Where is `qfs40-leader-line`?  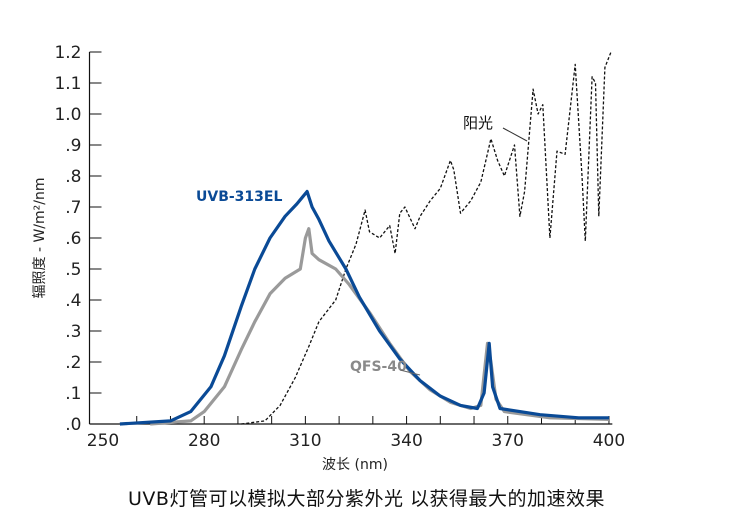 qfs40-leader-line is located at coordinates (410, 372).